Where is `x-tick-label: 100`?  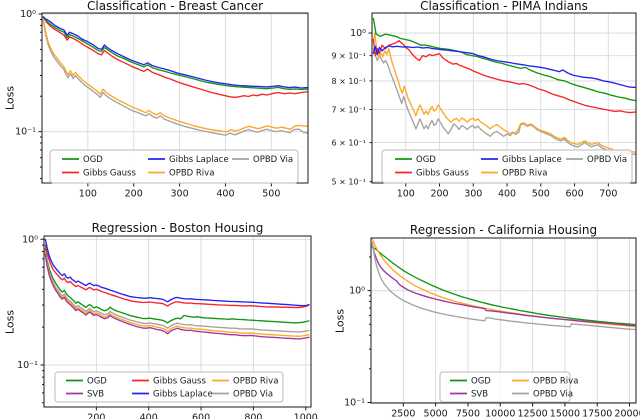
x-tick-label: 100 is located at coordinates (406, 194).